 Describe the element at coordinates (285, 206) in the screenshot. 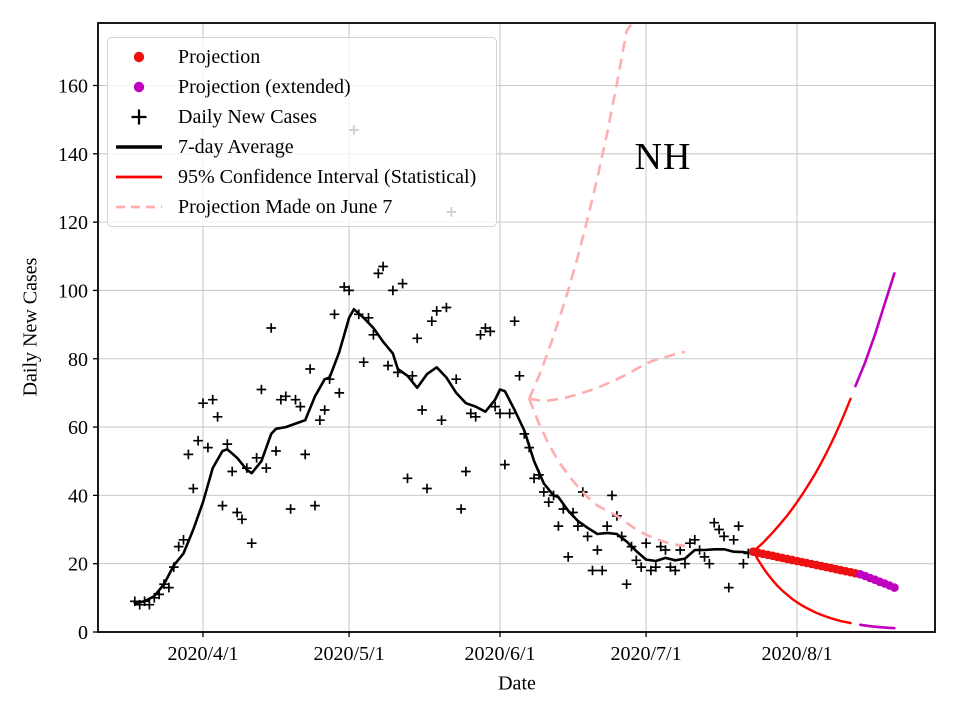

I see `legend-item-label: Projection Made on June 7` at that location.